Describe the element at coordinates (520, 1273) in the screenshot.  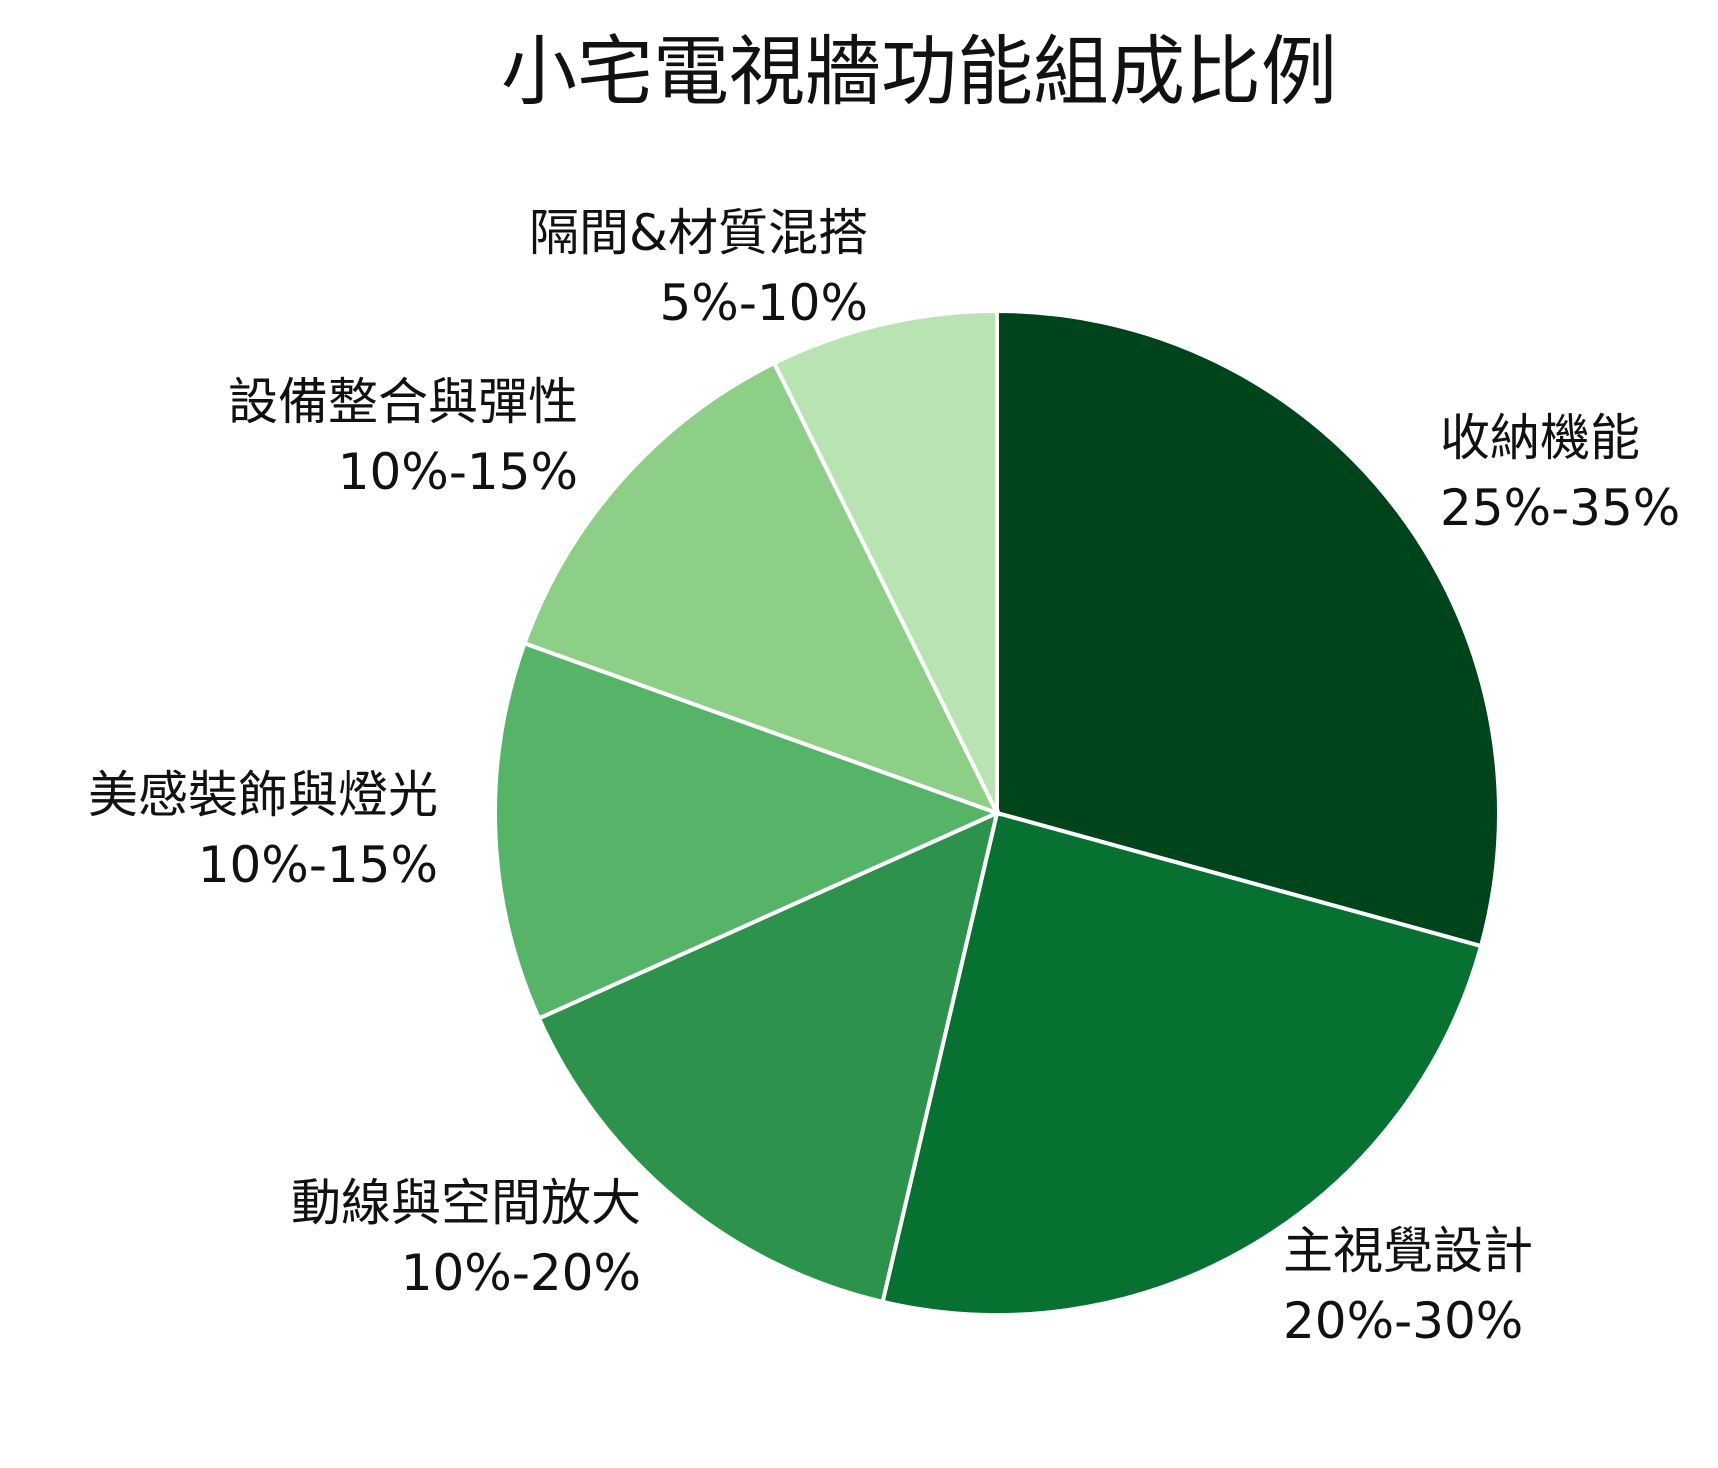
I see `slice-label-range: 10%-20%` at that location.